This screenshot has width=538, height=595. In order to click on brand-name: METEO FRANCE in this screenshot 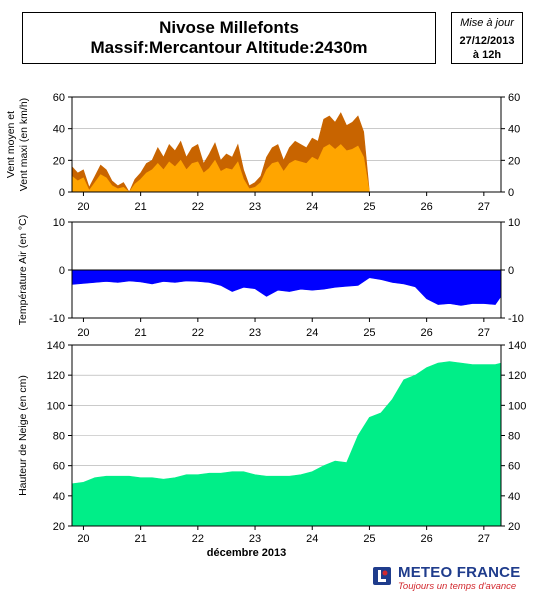, I will do `click(459, 572)`.